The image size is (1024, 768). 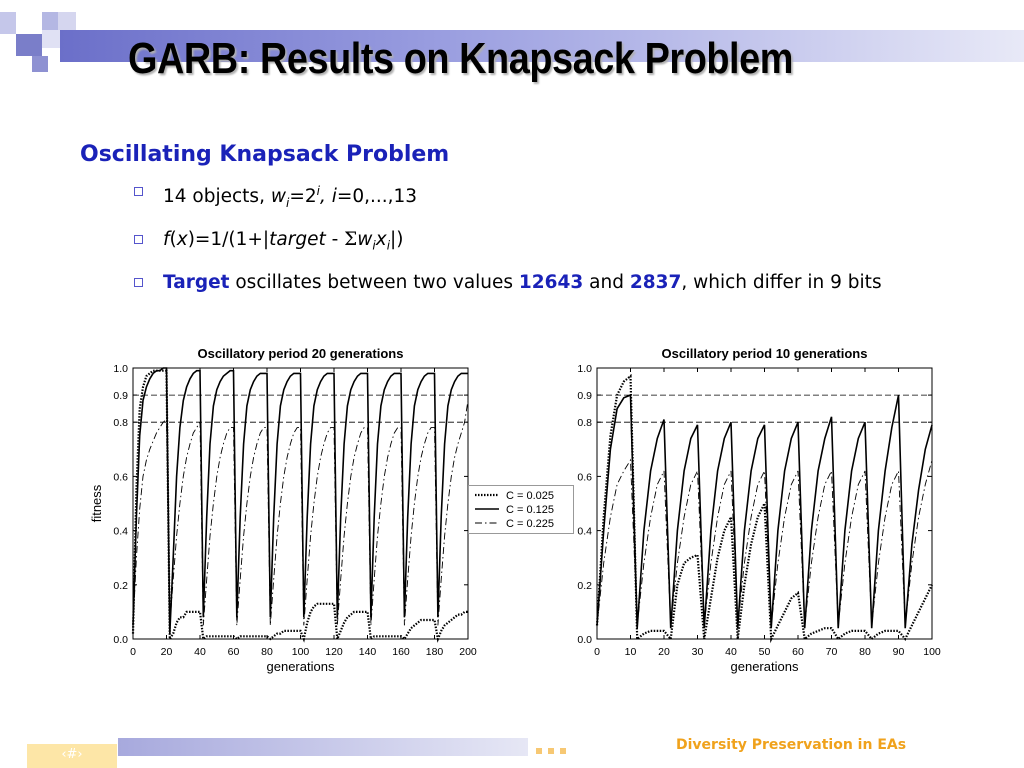 What do you see at coordinates (217, 197) in the screenshot?
I see `bullet-text: 14 objects,` at bounding box center [217, 197].